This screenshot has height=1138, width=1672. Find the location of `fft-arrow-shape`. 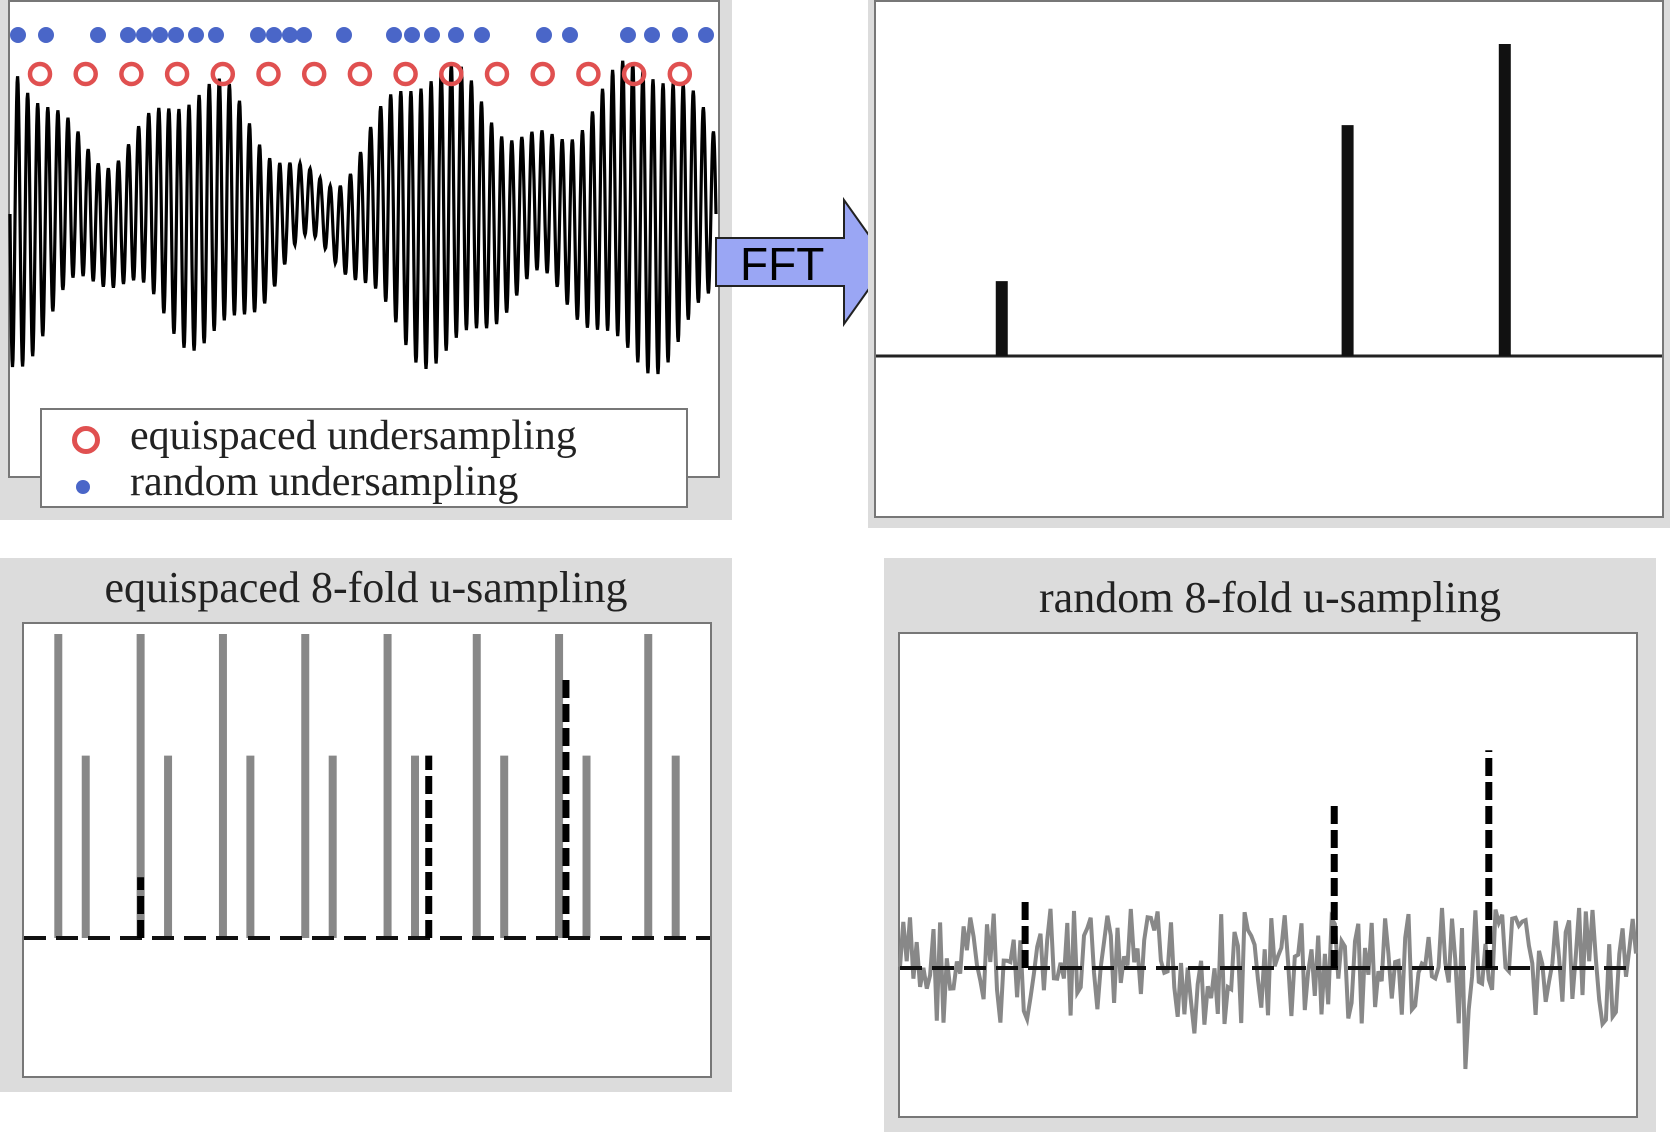

fft-arrow-shape is located at coordinates (802, 262).